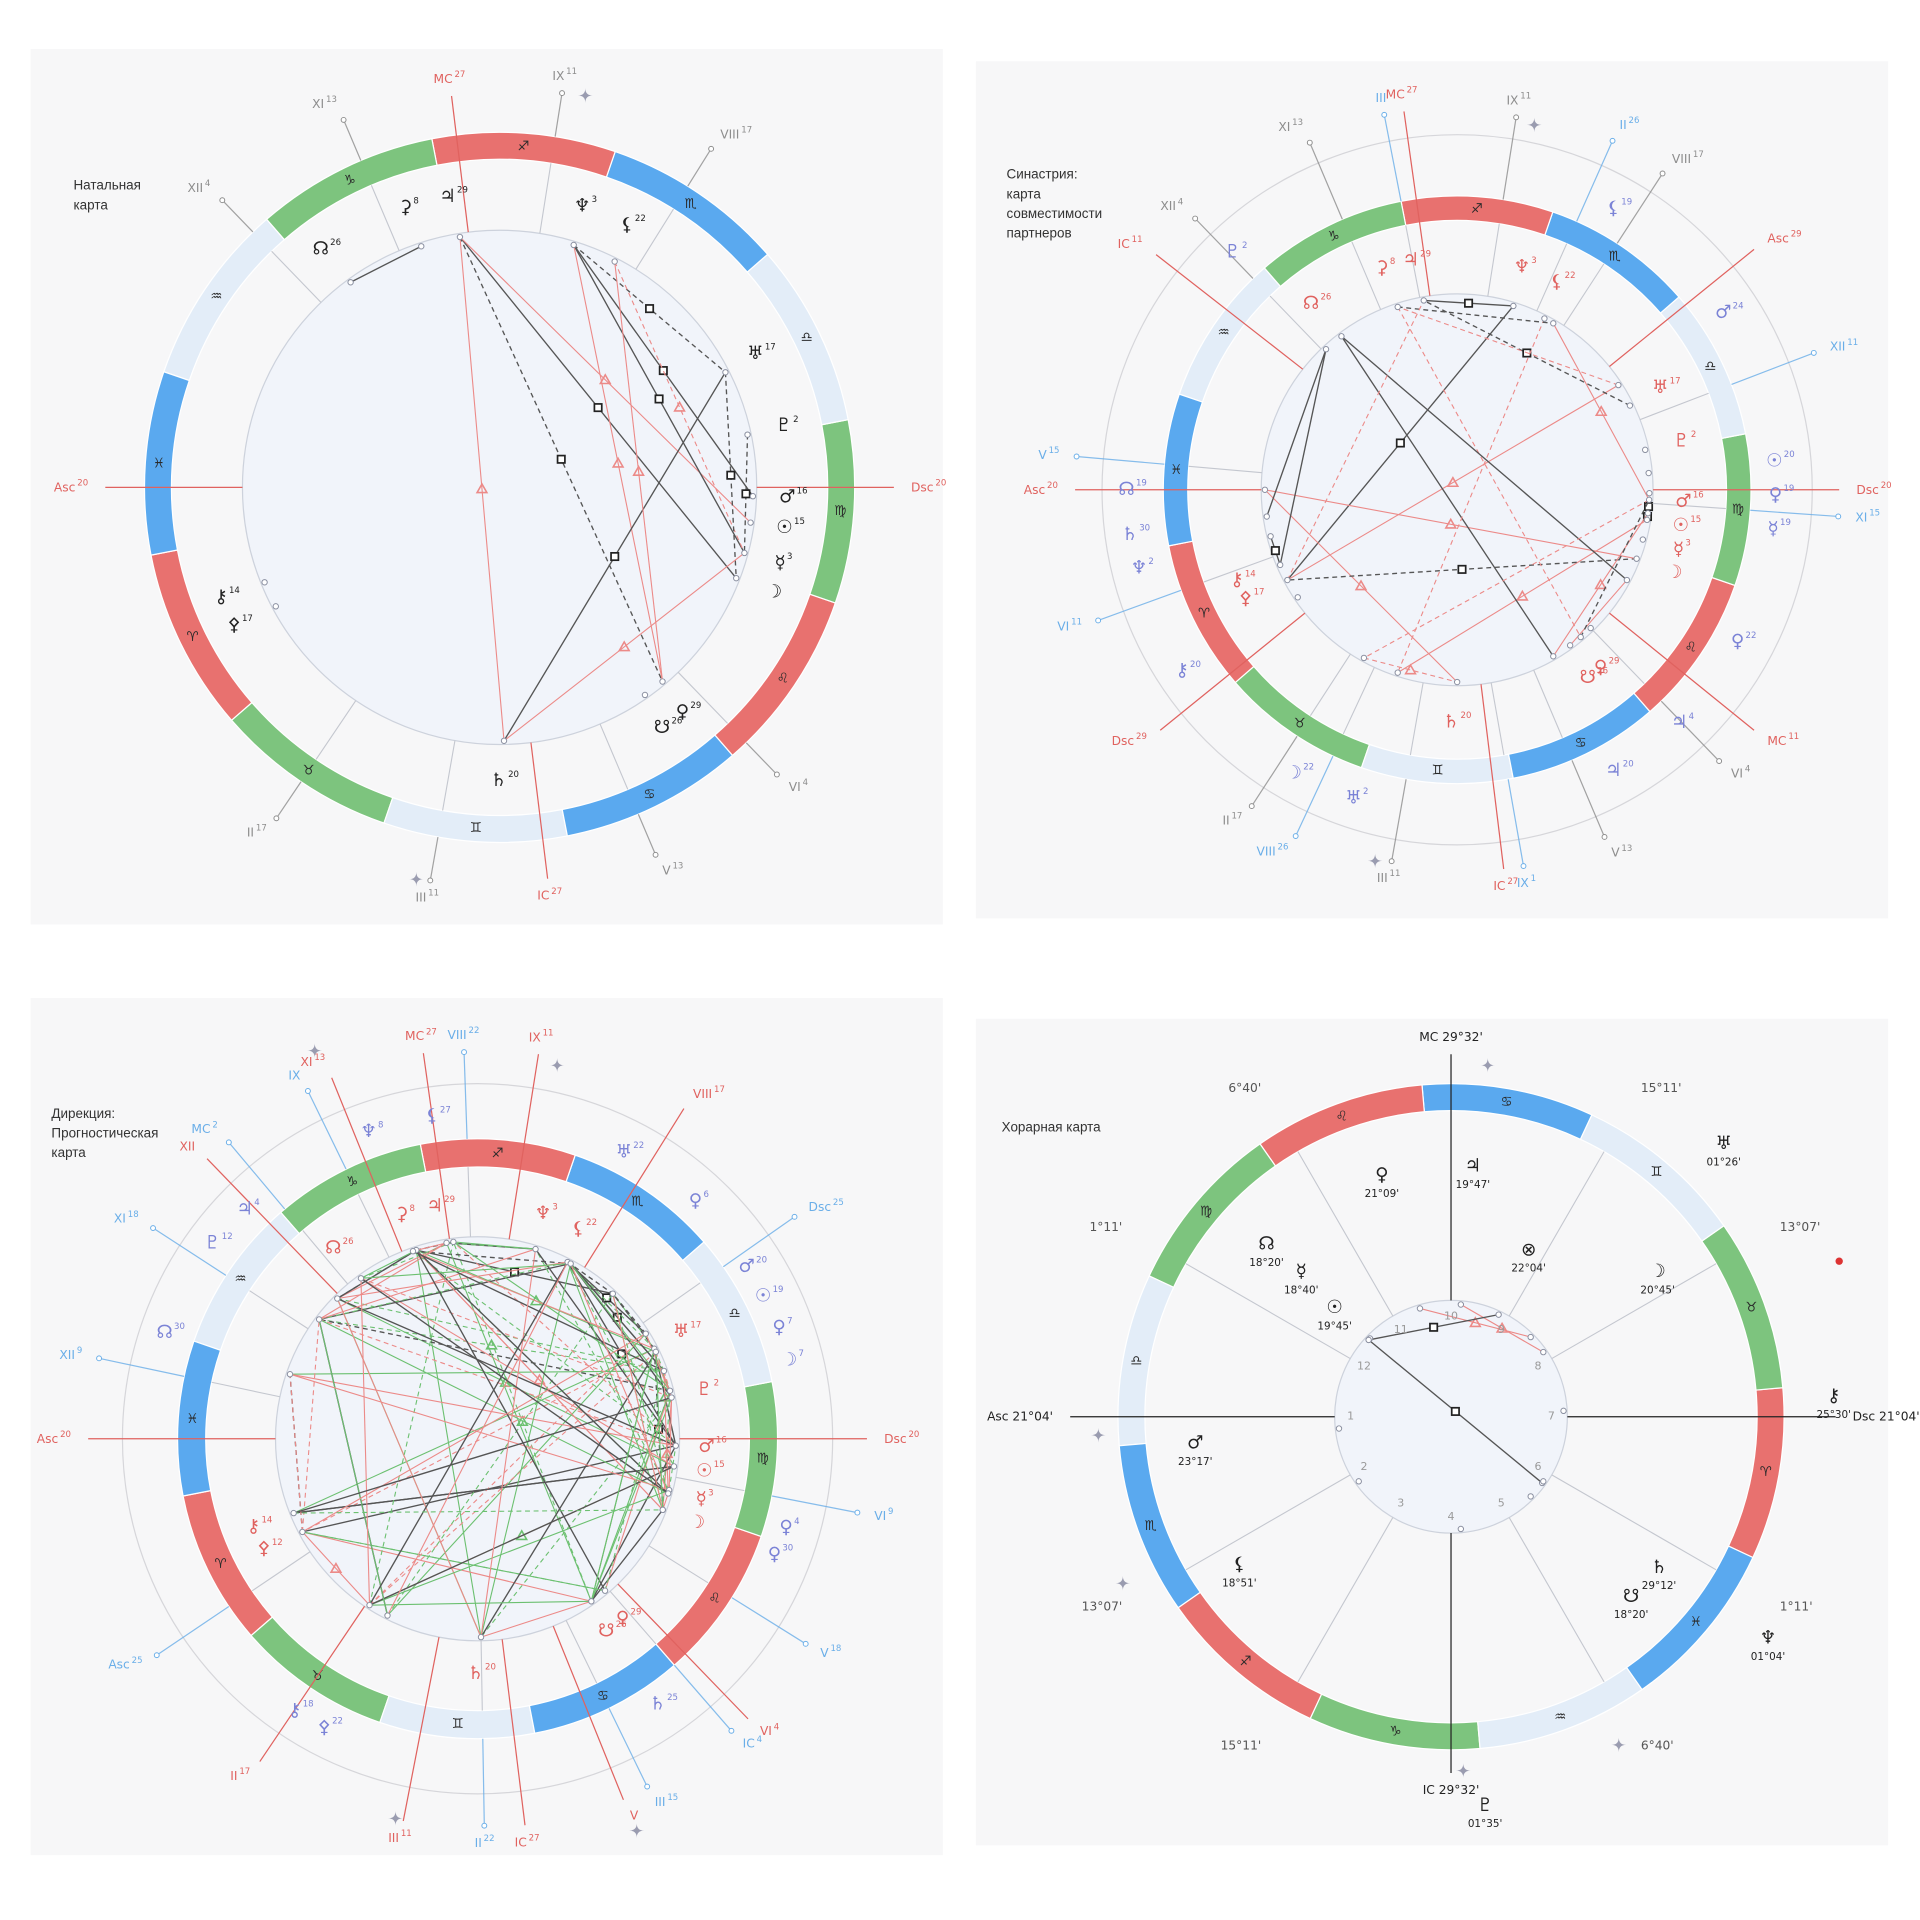 Image resolution: width=1920 pixels, height=1920 pixels. What do you see at coordinates (1867, 516) in the screenshot?
I see `house-label: XI 15` at bounding box center [1867, 516].